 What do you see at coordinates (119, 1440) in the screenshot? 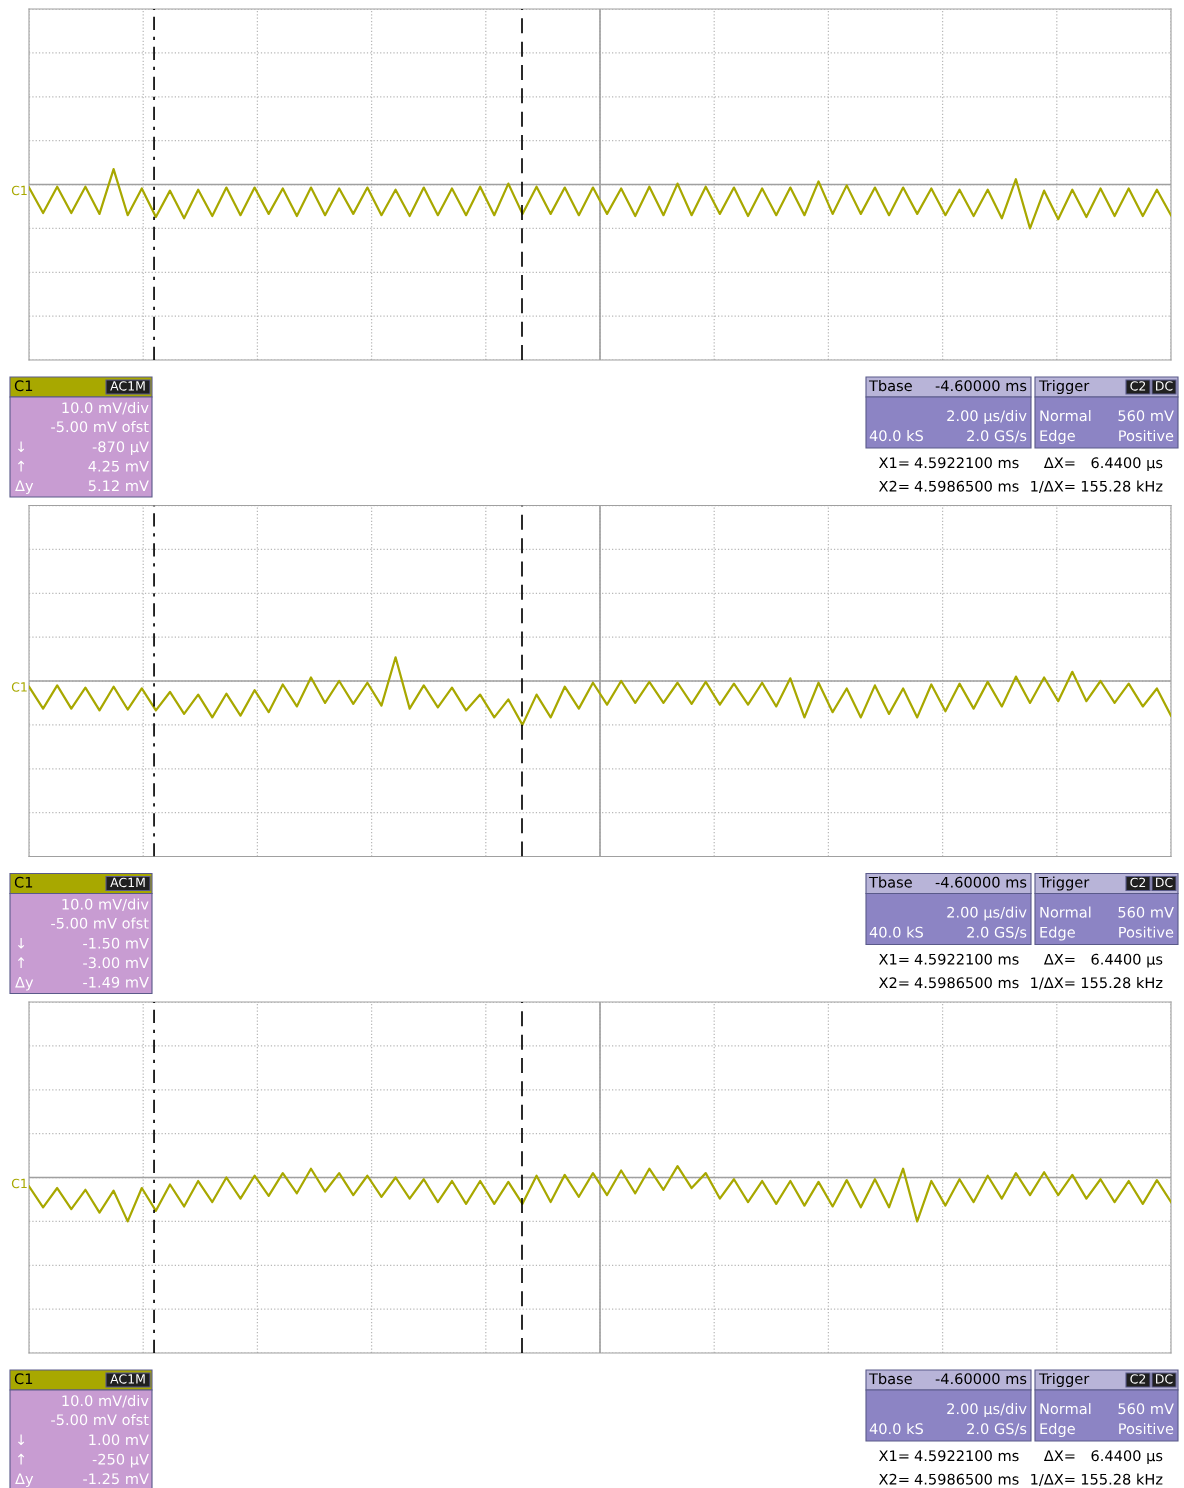
I see `text: 1.00 mV` at bounding box center [119, 1440].